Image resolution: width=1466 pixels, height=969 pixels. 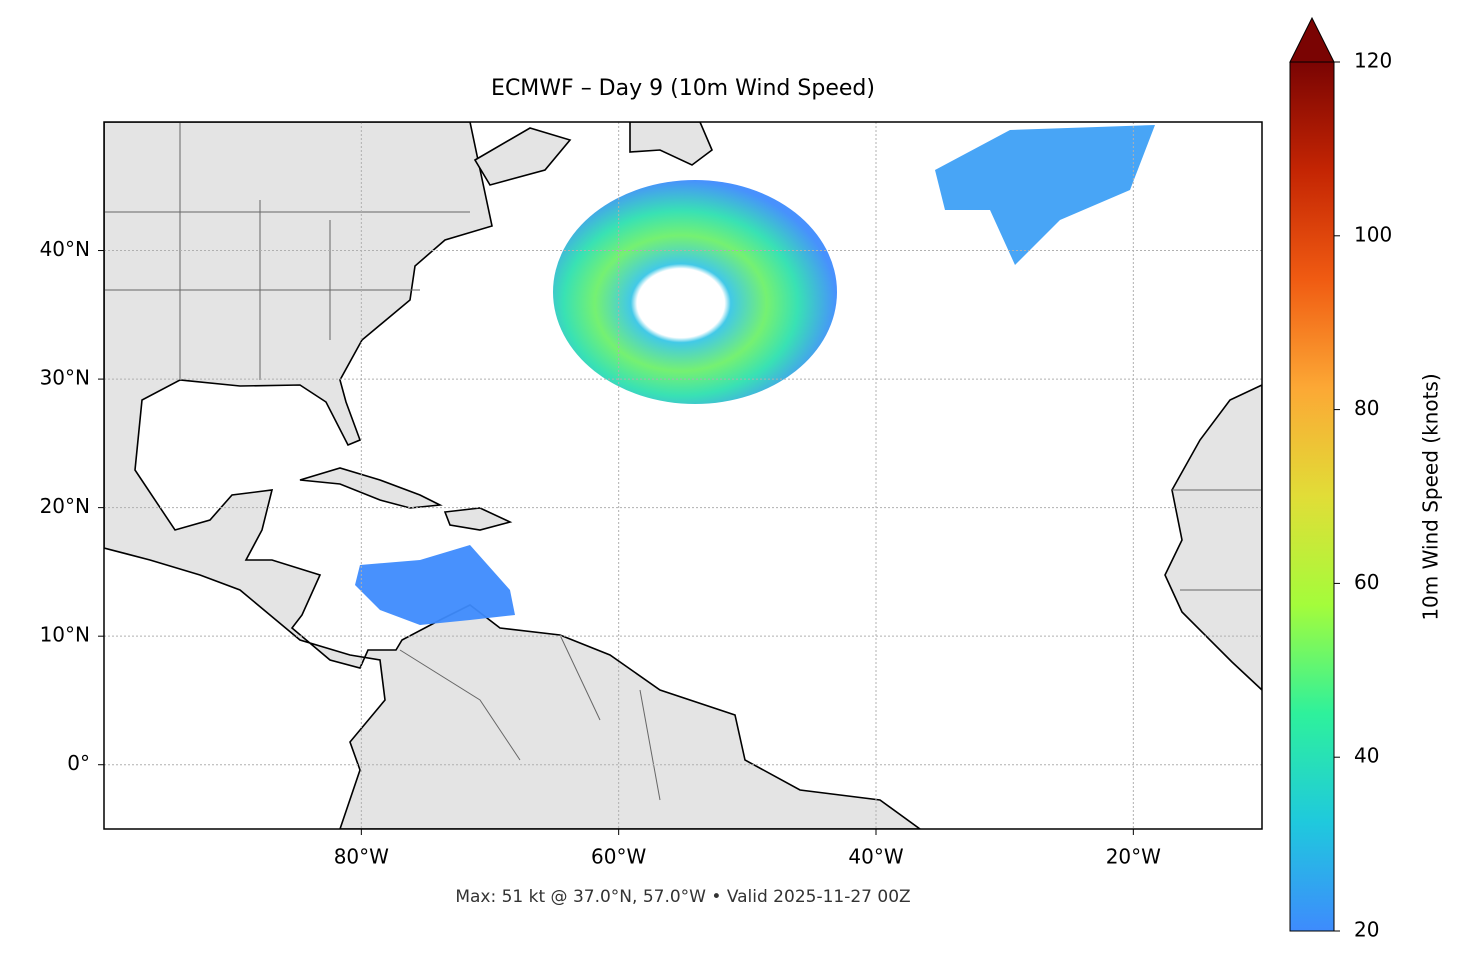 What do you see at coordinates (671, 144) in the screenshot?
I see `newfoundland` at bounding box center [671, 144].